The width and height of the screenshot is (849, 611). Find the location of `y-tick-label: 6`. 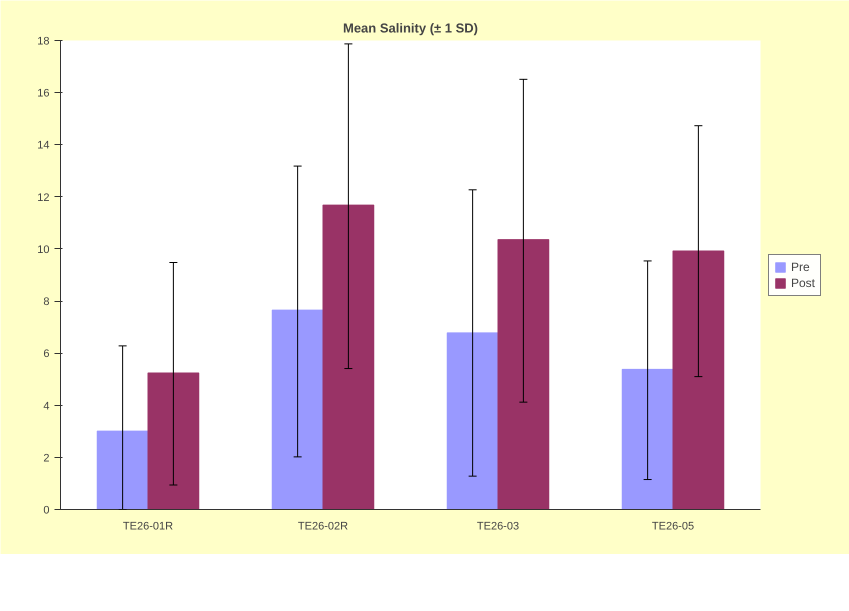

y-tick-label: 6 is located at coordinates (46, 354).